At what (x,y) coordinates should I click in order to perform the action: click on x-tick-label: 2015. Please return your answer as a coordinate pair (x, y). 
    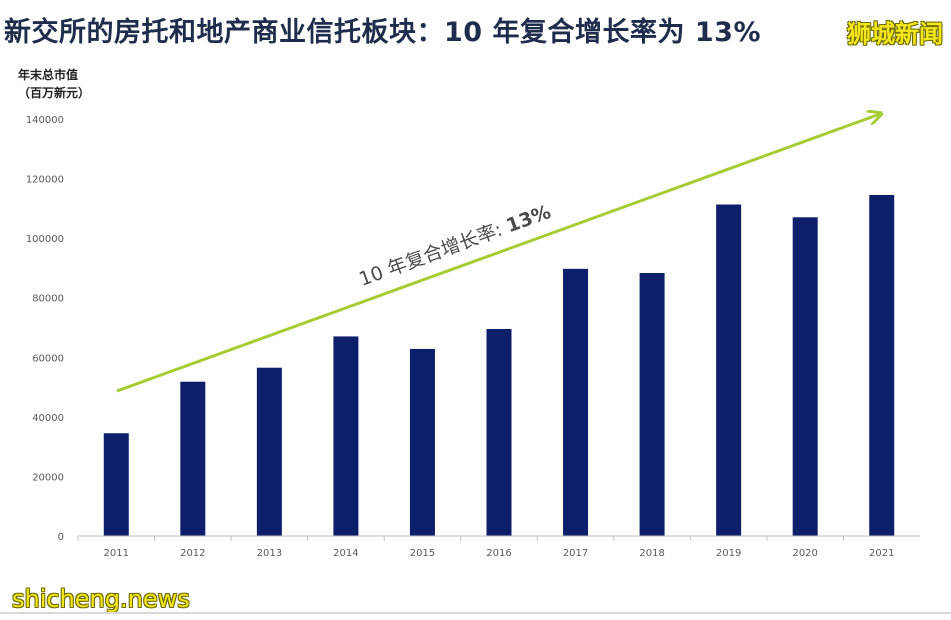
    Looking at the image, I should click on (422, 553).